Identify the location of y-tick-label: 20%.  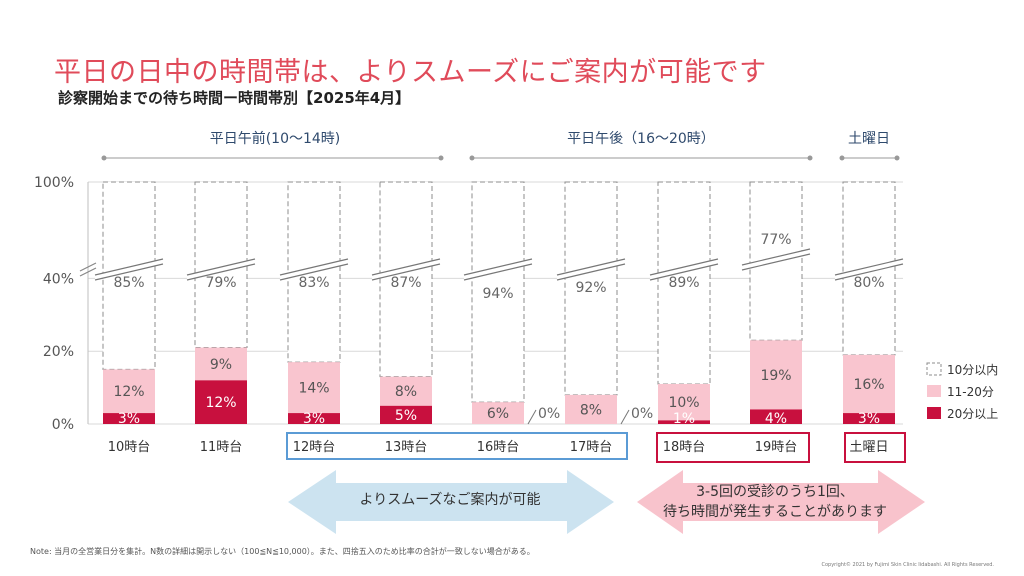
(58, 352).